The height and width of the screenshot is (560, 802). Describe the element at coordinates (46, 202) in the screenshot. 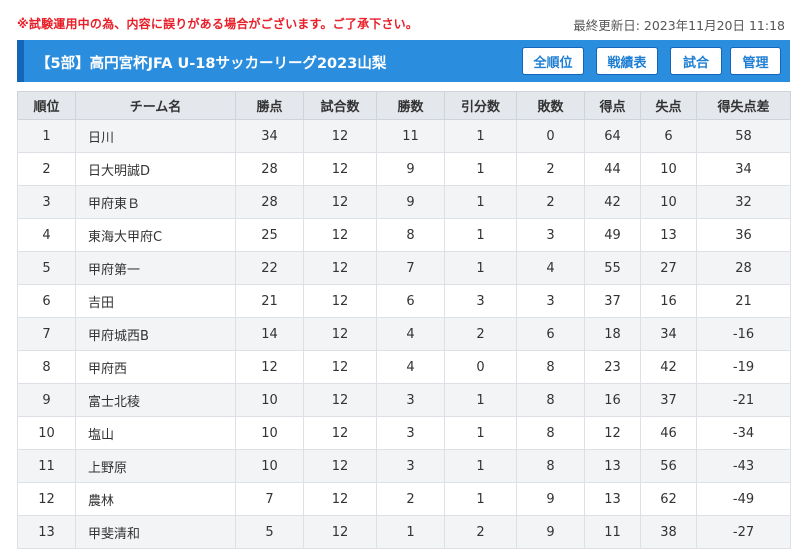

I see `cell-rank: 3` at that location.